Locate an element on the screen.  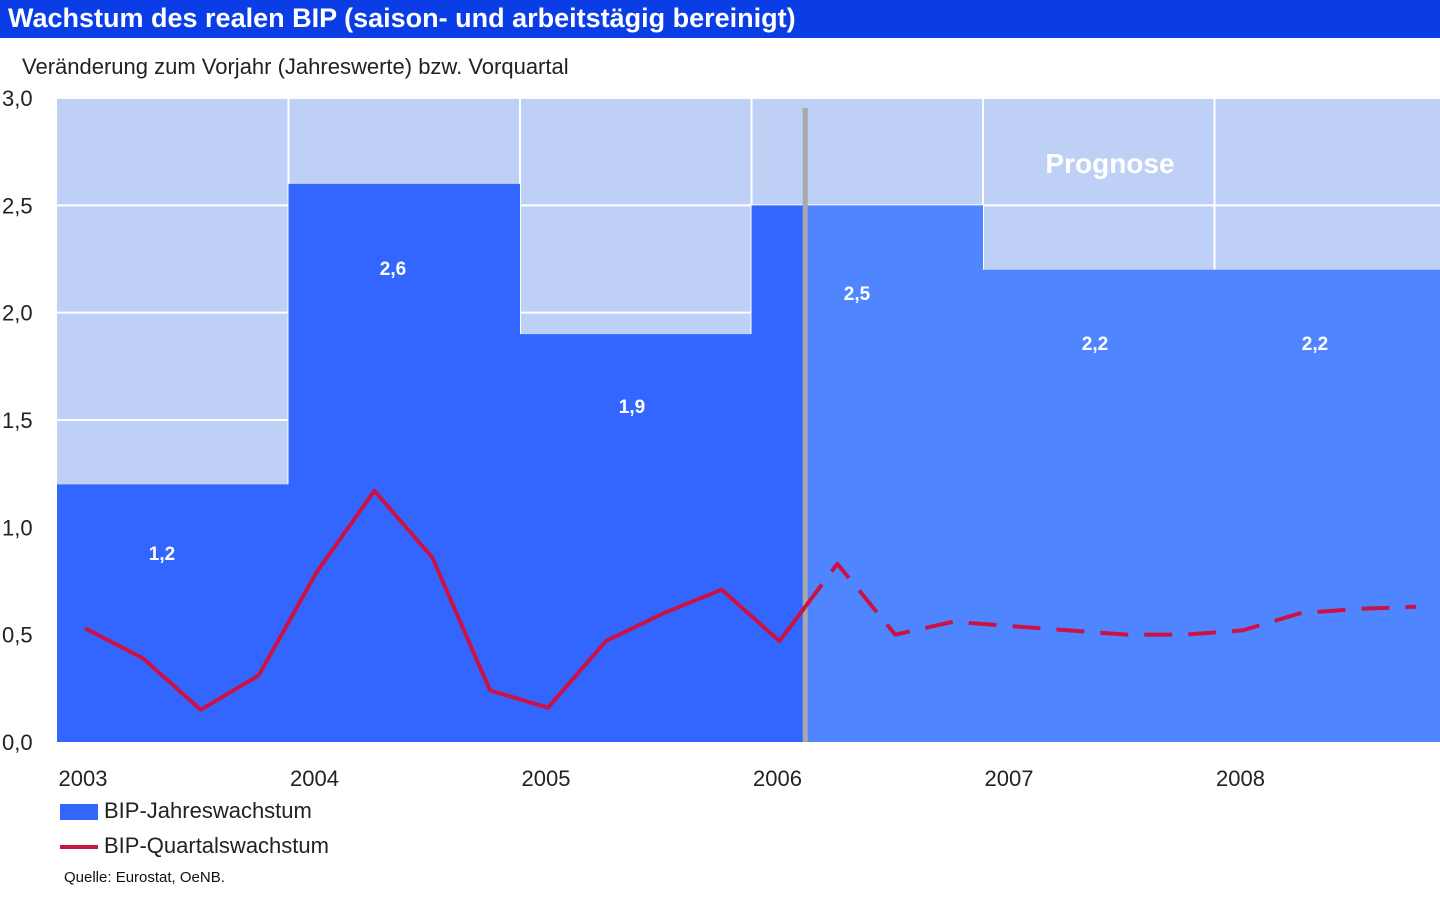
legend-item-annual: BIP-Jahreswachstum is located at coordinates (186, 811).